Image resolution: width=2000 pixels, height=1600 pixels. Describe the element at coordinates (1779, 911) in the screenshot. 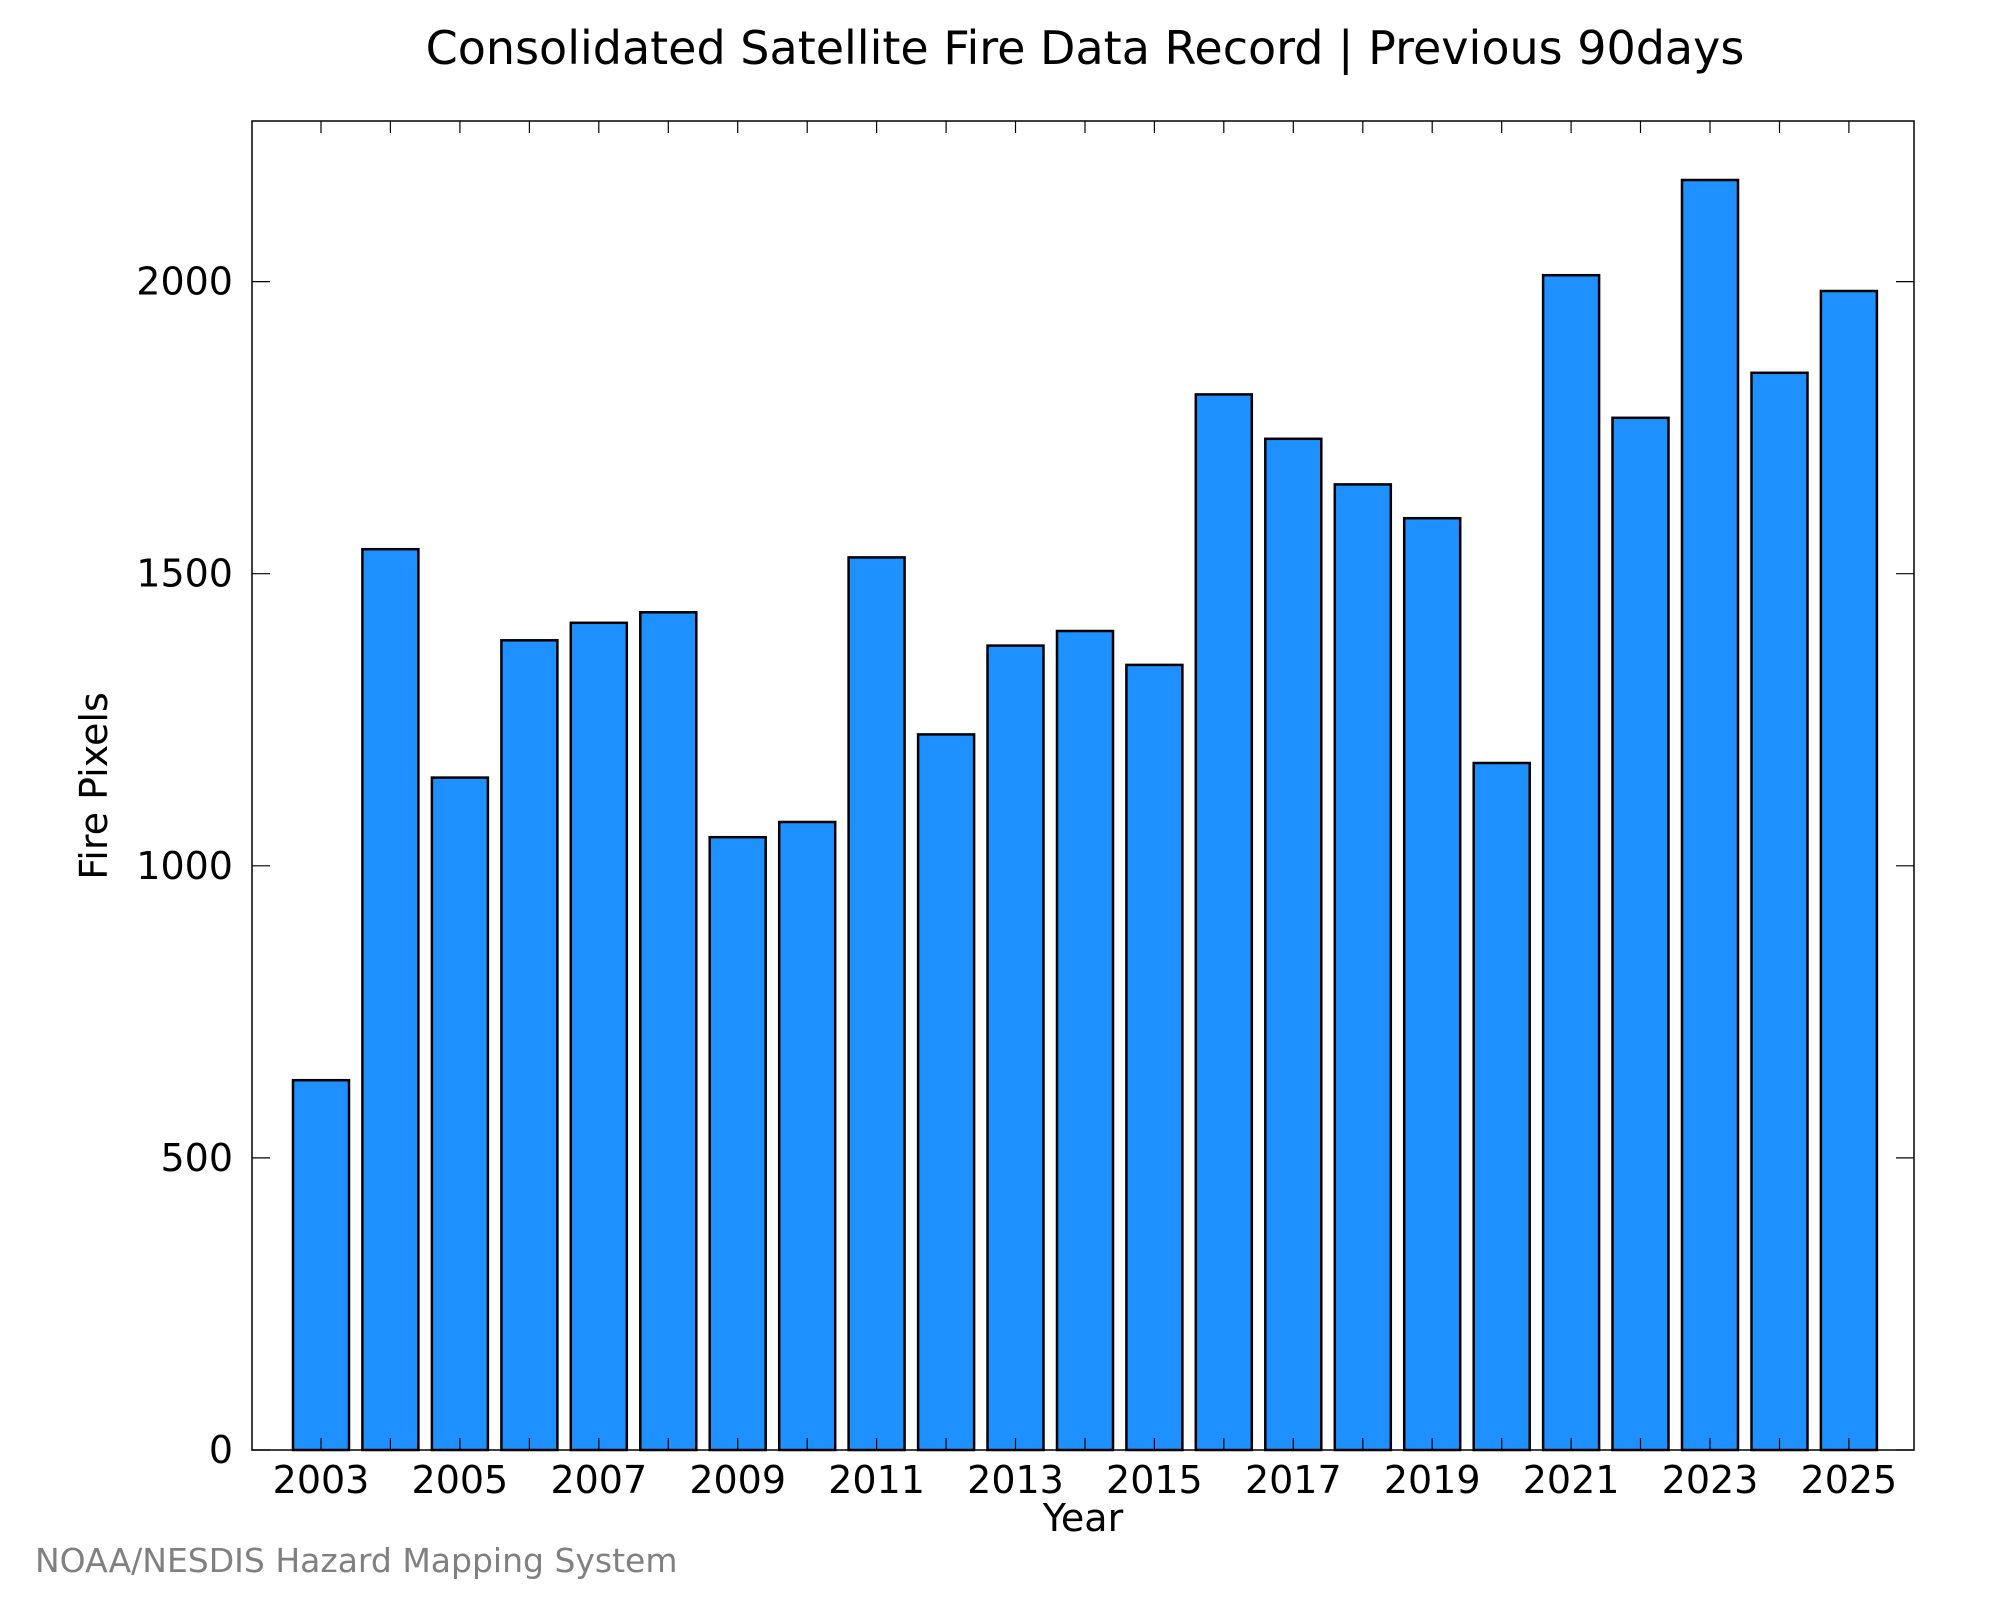

I see `bar-2024` at that location.